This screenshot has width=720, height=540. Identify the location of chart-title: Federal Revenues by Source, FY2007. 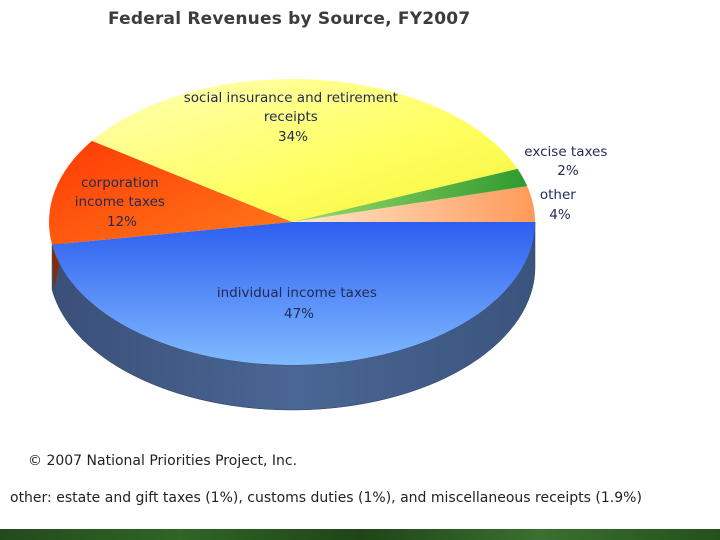
(289, 19).